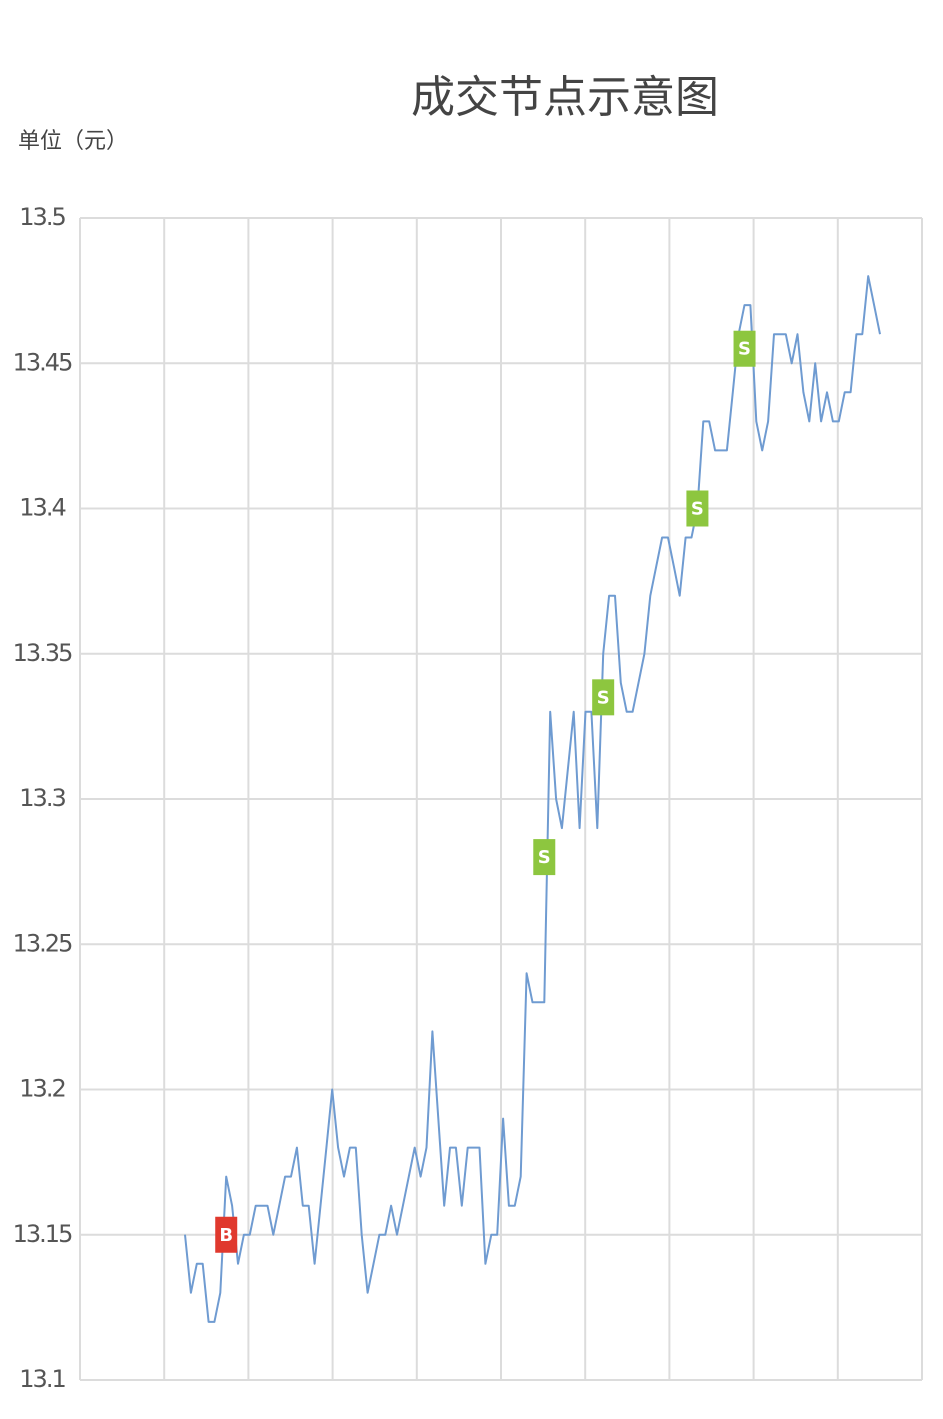  I want to click on y-tick-label: 13.5, so click(42, 217).